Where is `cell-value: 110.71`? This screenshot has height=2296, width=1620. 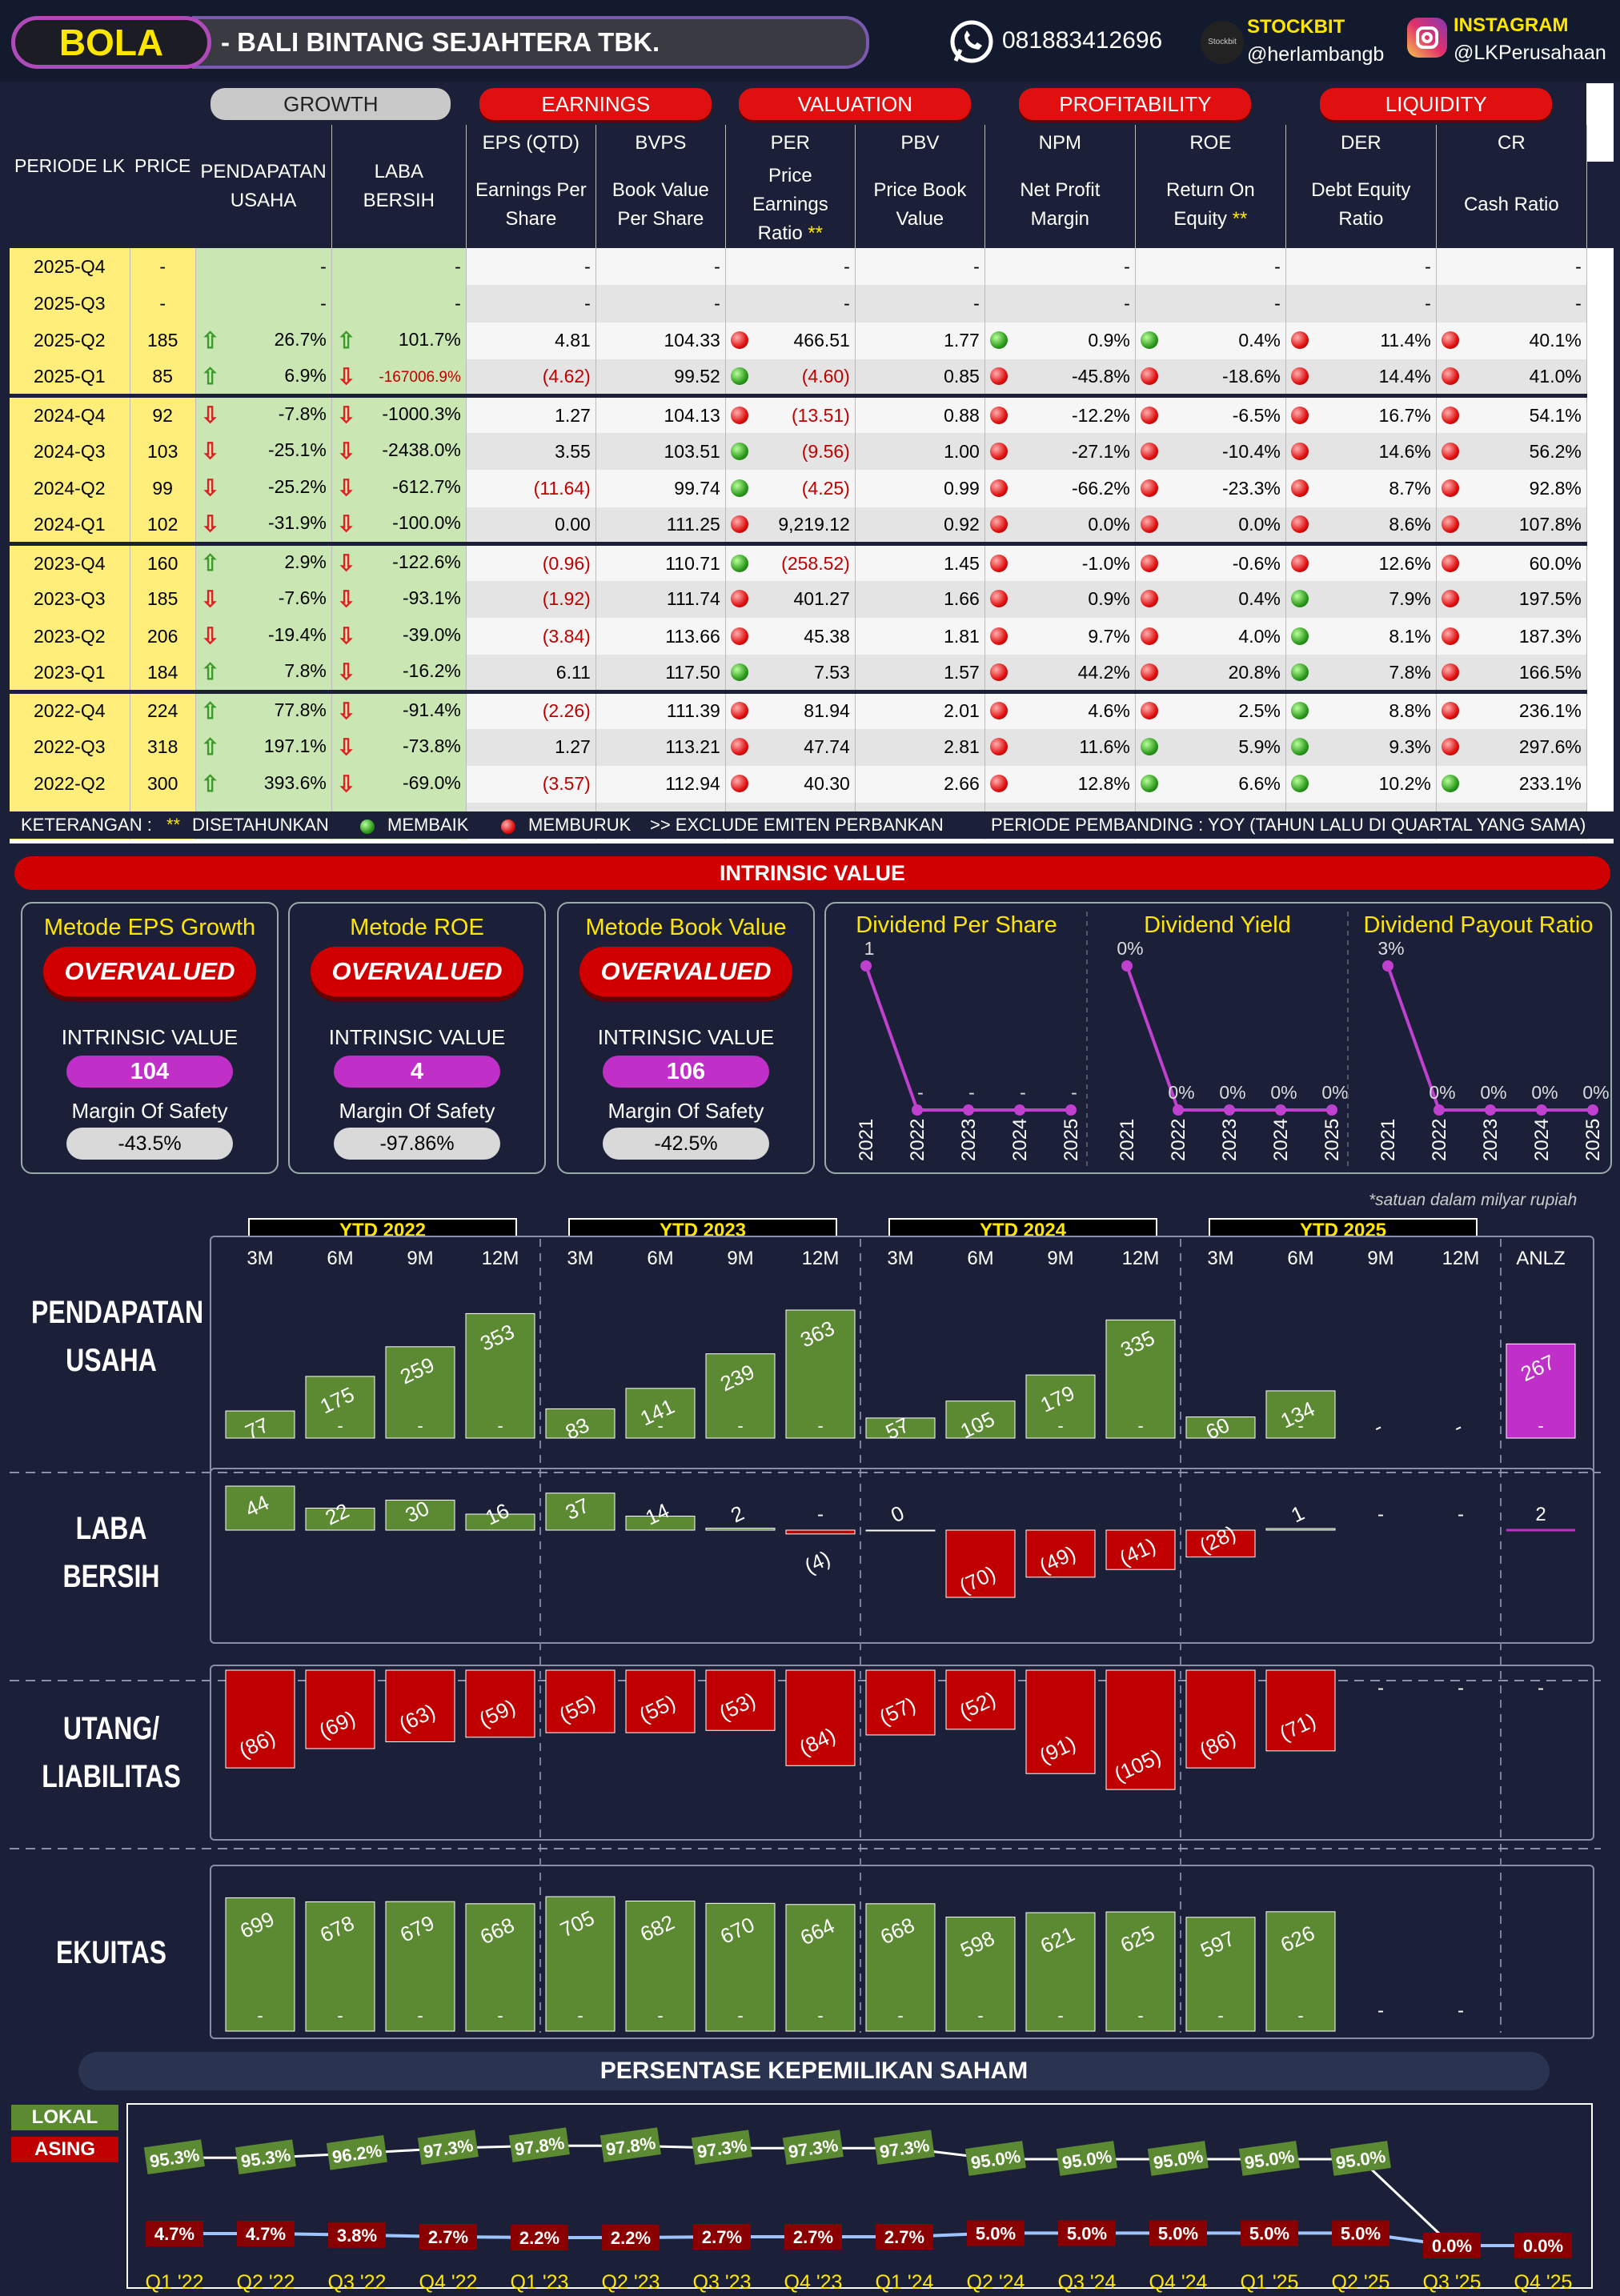
cell-value: 110.71 is located at coordinates (692, 563).